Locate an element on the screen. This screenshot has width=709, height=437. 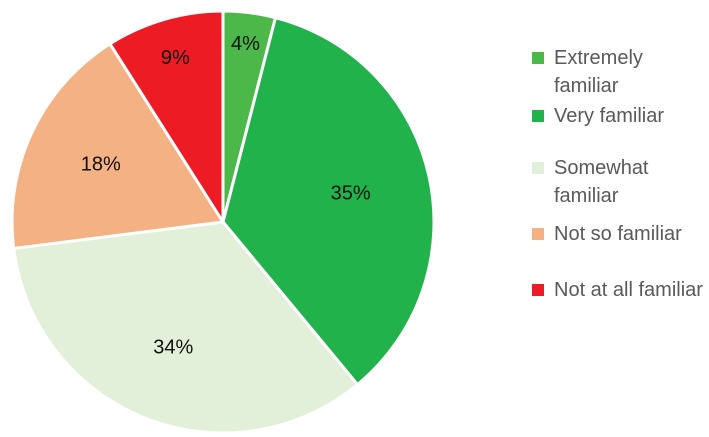
data-label-somewhat-familiar: 34% is located at coordinates (173, 348).